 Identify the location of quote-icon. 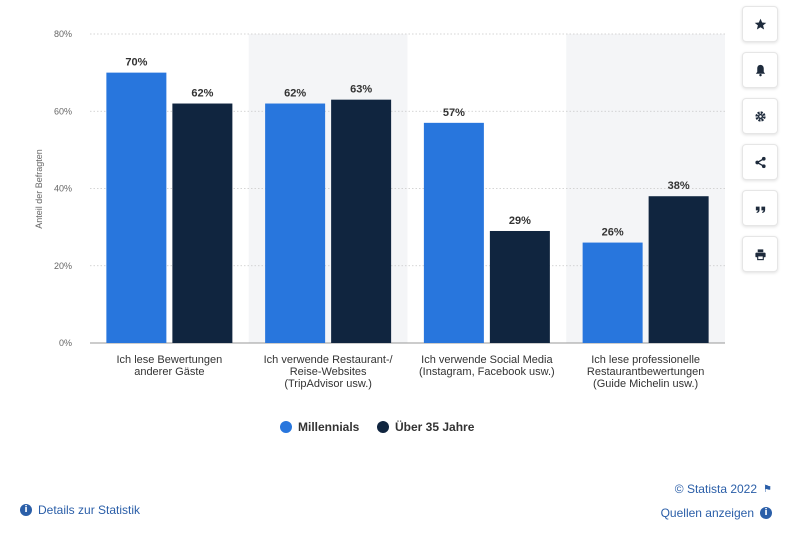
(760, 209).